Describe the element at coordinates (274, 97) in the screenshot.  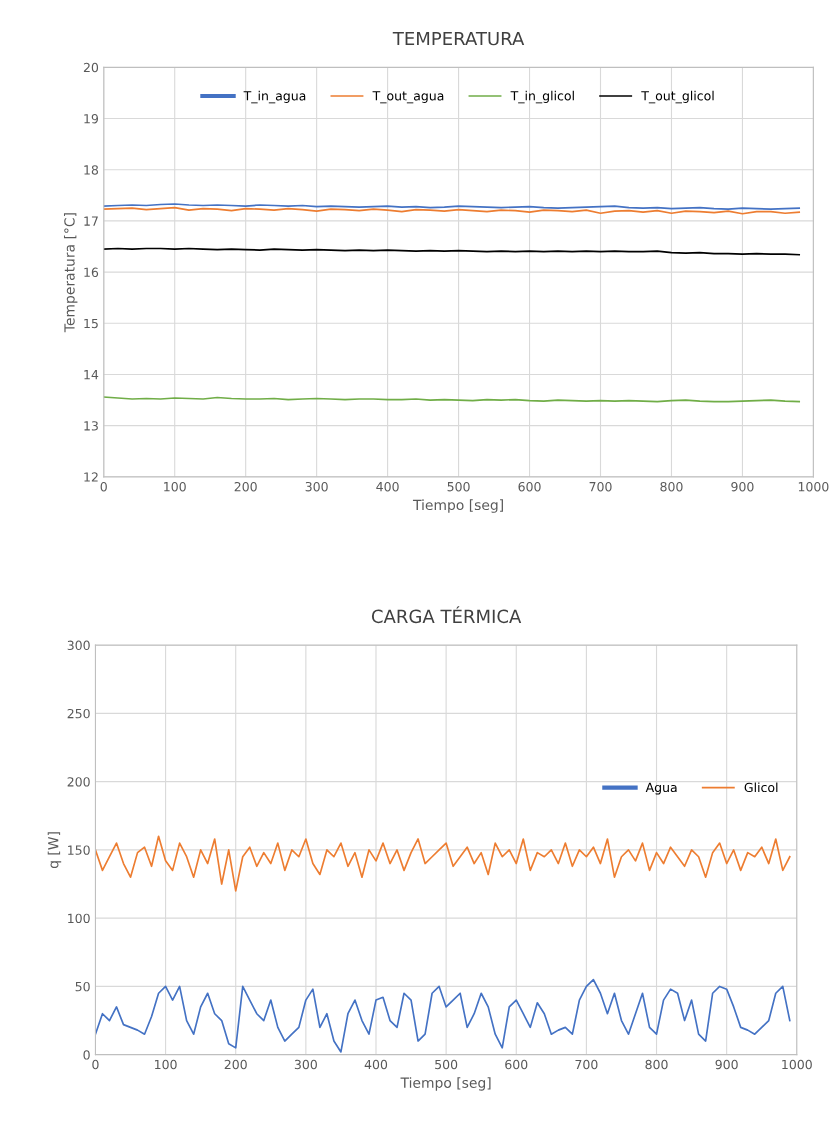
I see `legend-label: T_in_agua` at that location.